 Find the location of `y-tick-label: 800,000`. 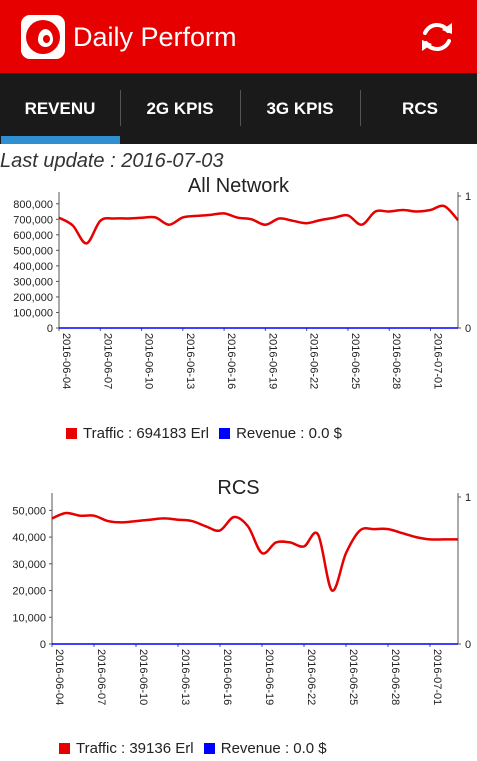

y-tick-label: 800,000 is located at coordinates (33, 205).